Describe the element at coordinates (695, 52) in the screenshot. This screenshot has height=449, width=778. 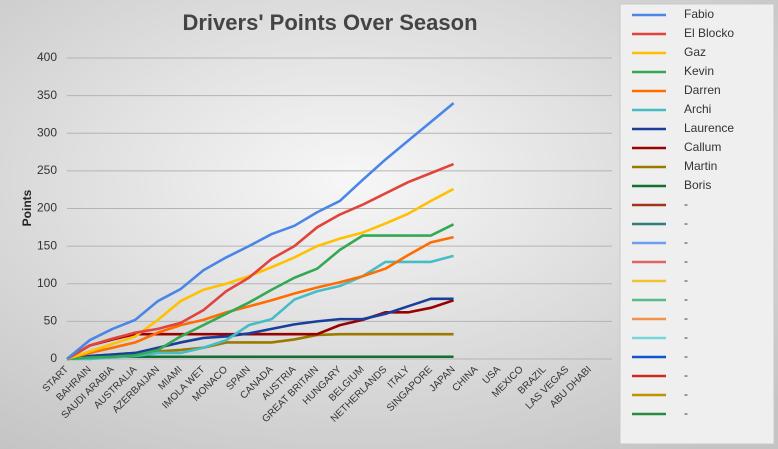
I see `legend-label: Gaz` at that location.